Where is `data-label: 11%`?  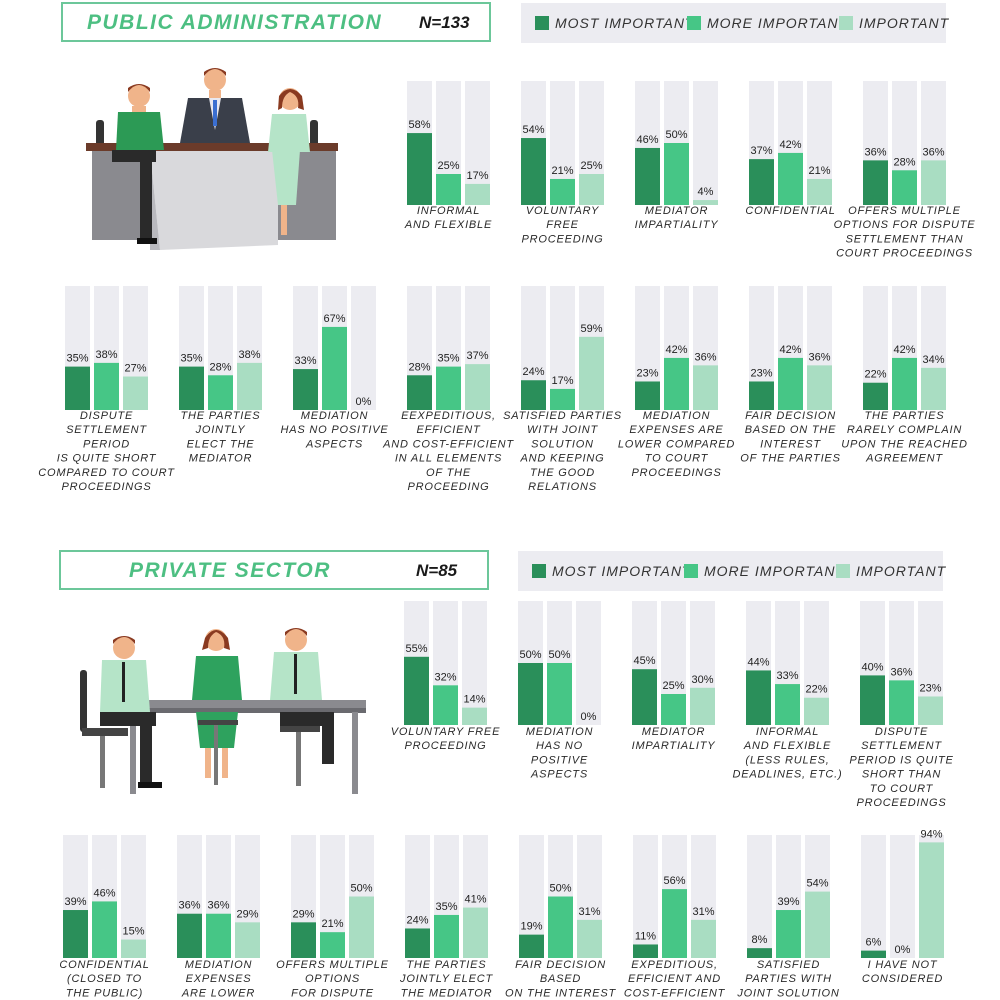
data-label: 11% is located at coordinates (645, 936).